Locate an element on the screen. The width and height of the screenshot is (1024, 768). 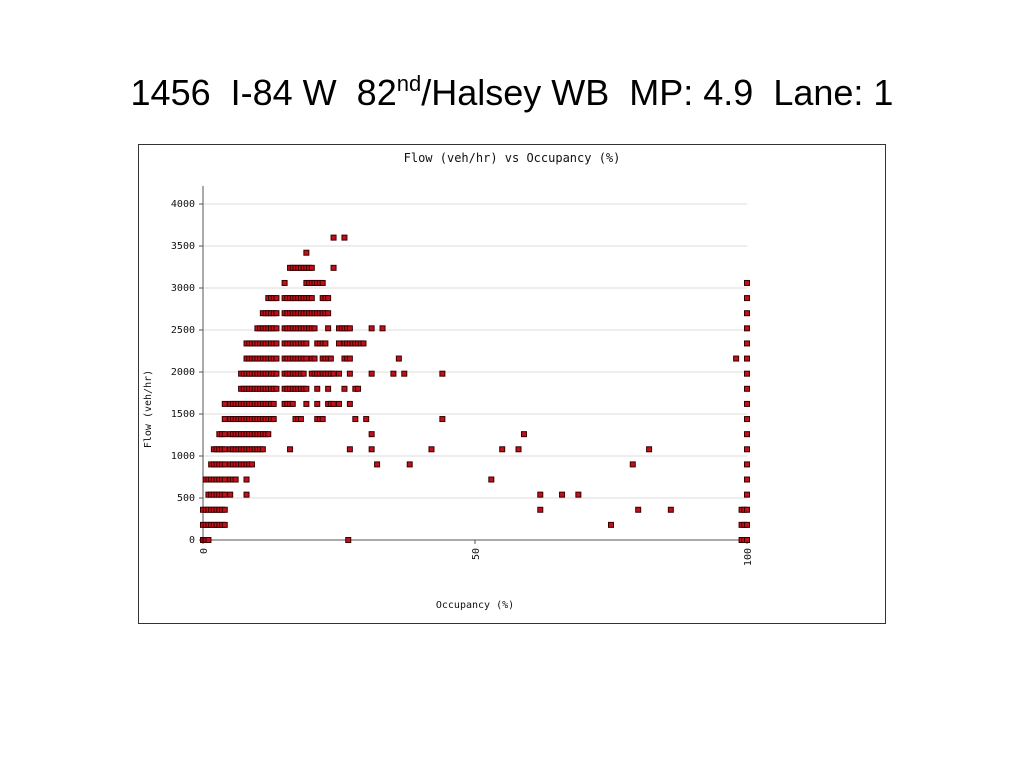
title-street-number: 82 is located at coordinates (376, 92).